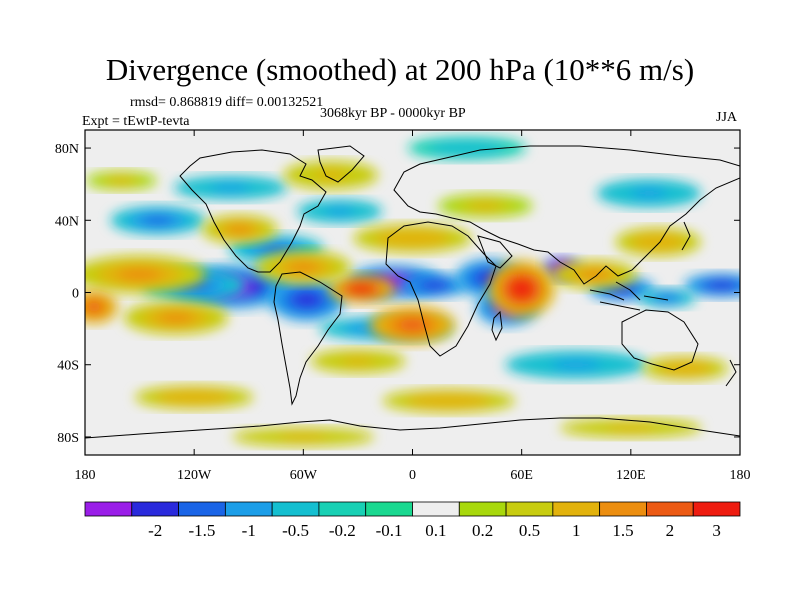 The width and height of the screenshot is (800, 600). What do you see at coordinates (727, 117) in the screenshot?
I see `season-label: JJA` at bounding box center [727, 117].